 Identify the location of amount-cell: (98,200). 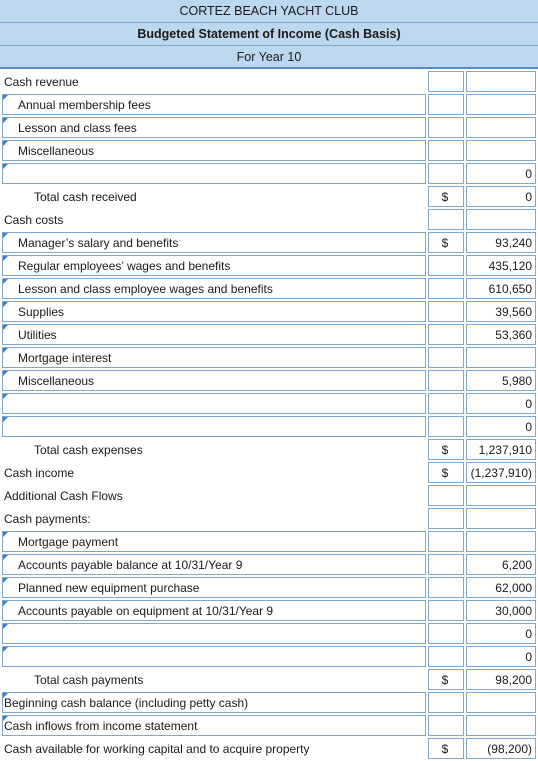
(501, 748).